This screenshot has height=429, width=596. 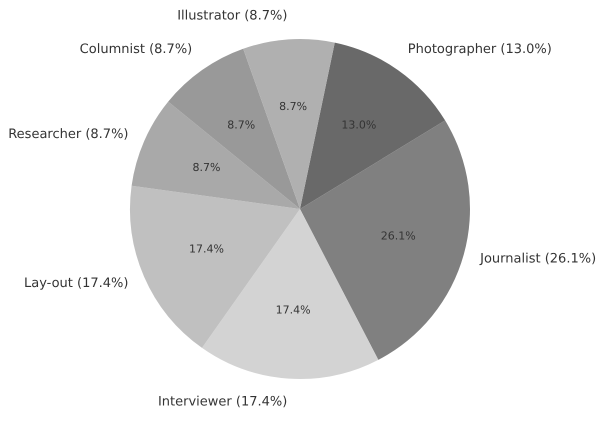 What do you see at coordinates (480, 50) in the screenshot?
I see `slice-label: Photographer (13.0%)` at bounding box center [480, 50].